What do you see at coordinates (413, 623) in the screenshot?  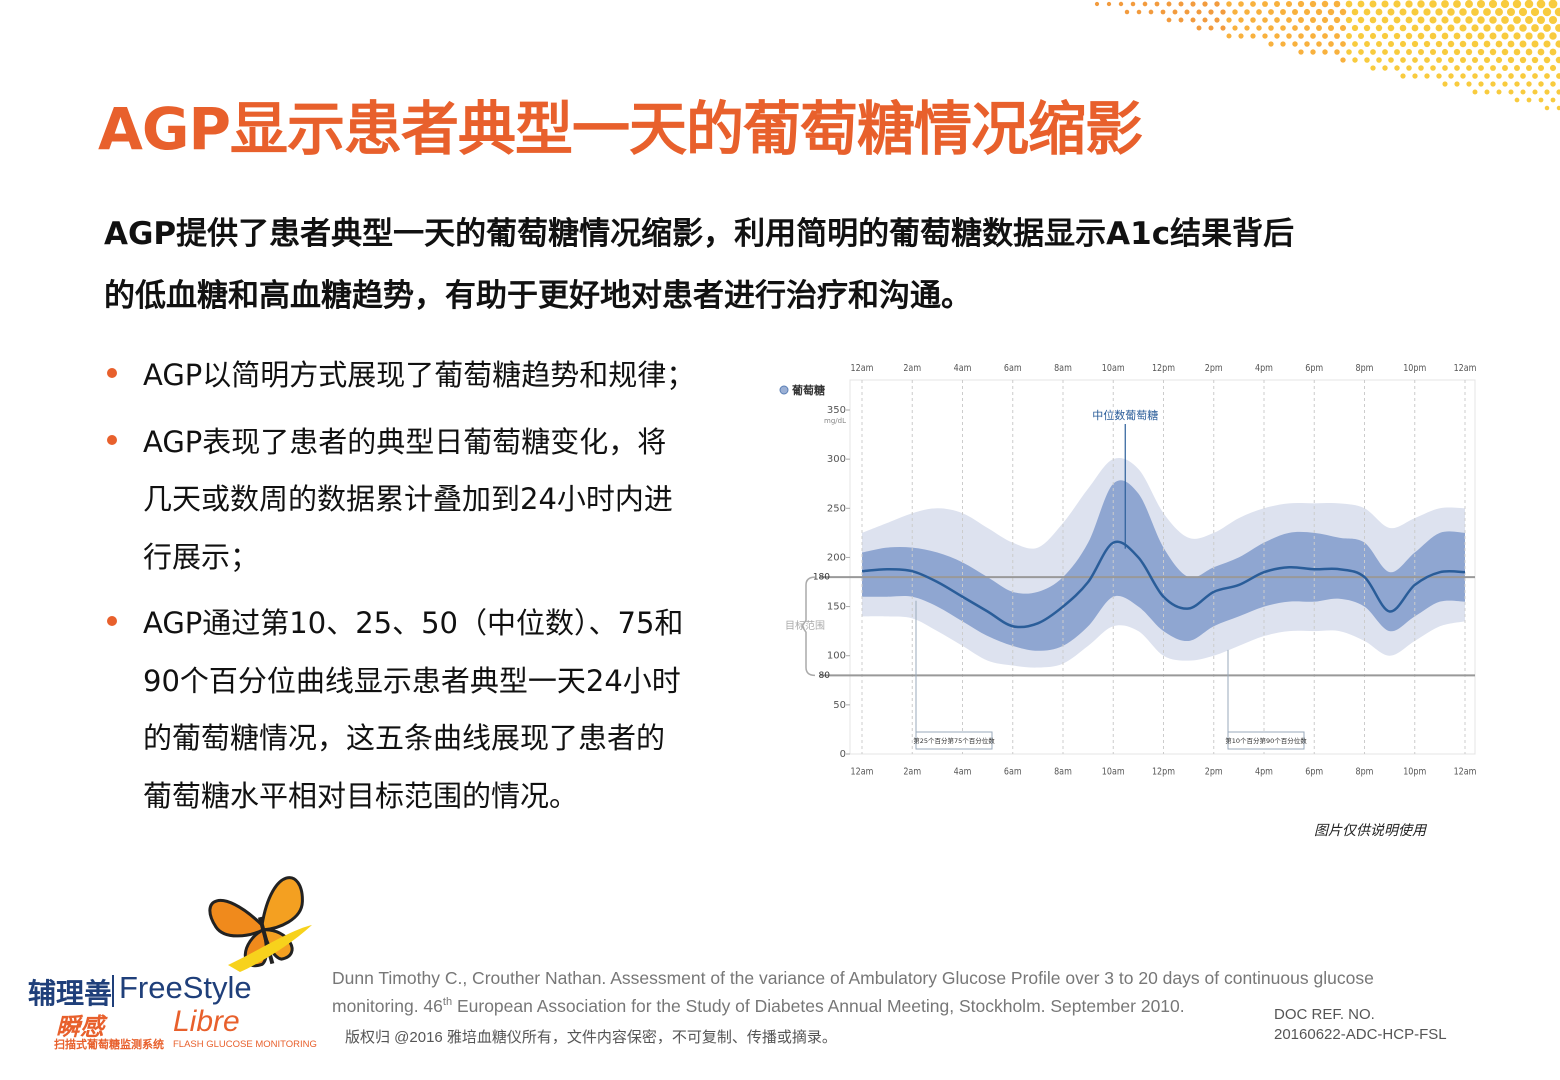 I see `bullet-line: AGP通过第10、25、50（中位数）、75和` at bounding box center [413, 623].